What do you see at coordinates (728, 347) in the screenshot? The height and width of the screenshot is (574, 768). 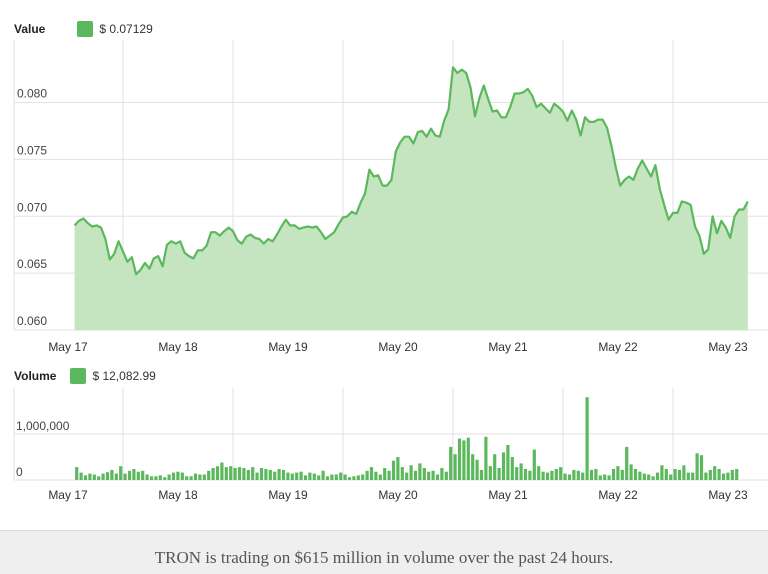 I see `price-x-tick-label: May 23` at bounding box center [728, 347].